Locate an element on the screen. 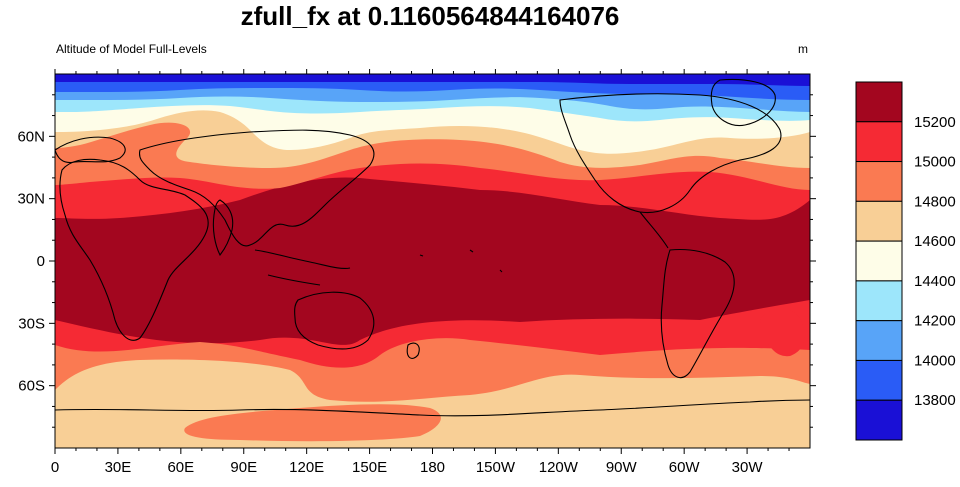  colorbar-label: 15200 is located at coordinates (935, 122).